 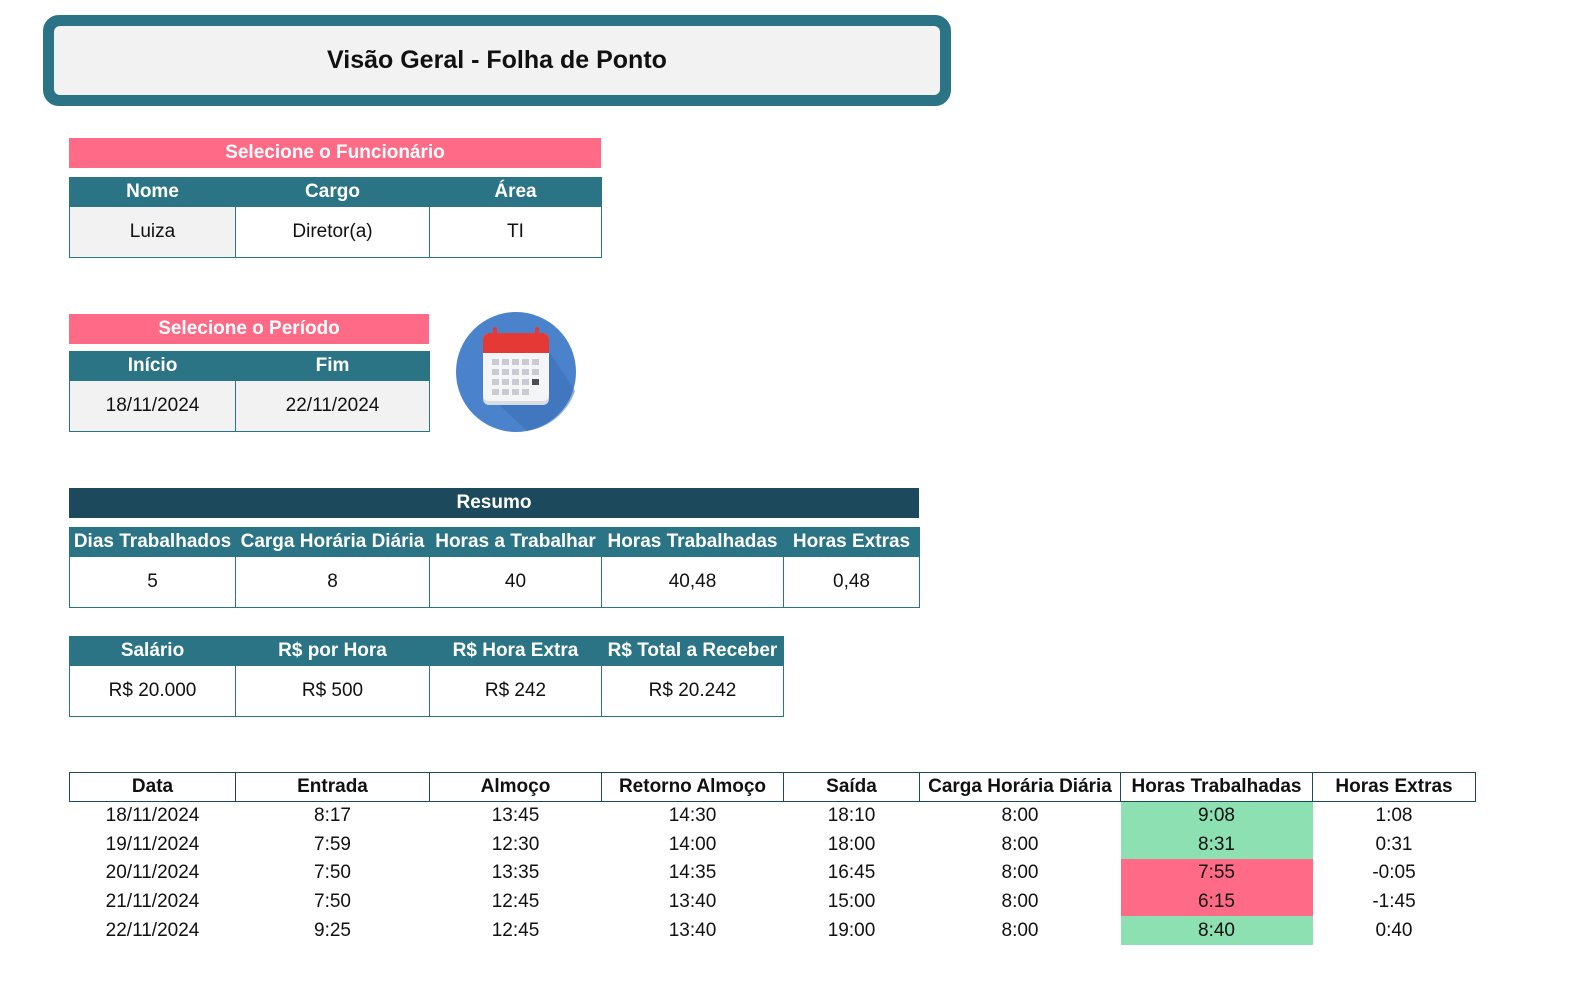 I want to click on summary-header-carga: Carga Horária Diária, so click(x=332, y=542).